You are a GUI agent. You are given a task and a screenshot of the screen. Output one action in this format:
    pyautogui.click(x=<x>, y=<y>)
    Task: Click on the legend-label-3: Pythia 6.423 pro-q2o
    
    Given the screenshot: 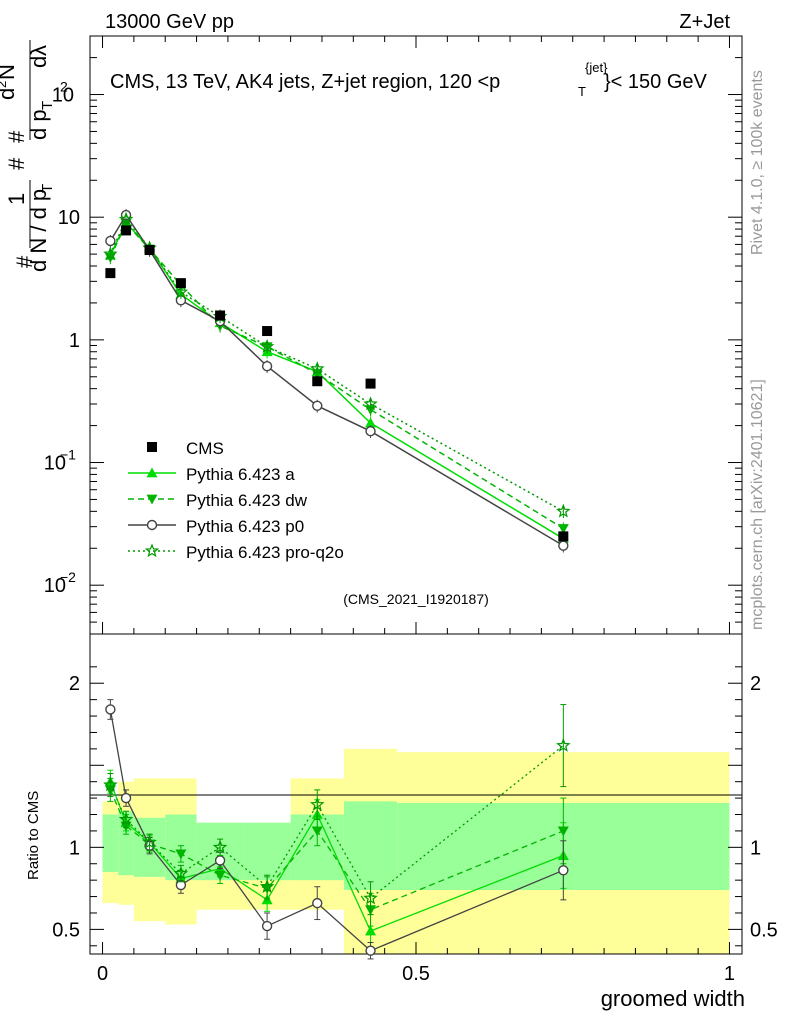 What is the action you would take?
    pyautogui.click(x=265, y=552)
    